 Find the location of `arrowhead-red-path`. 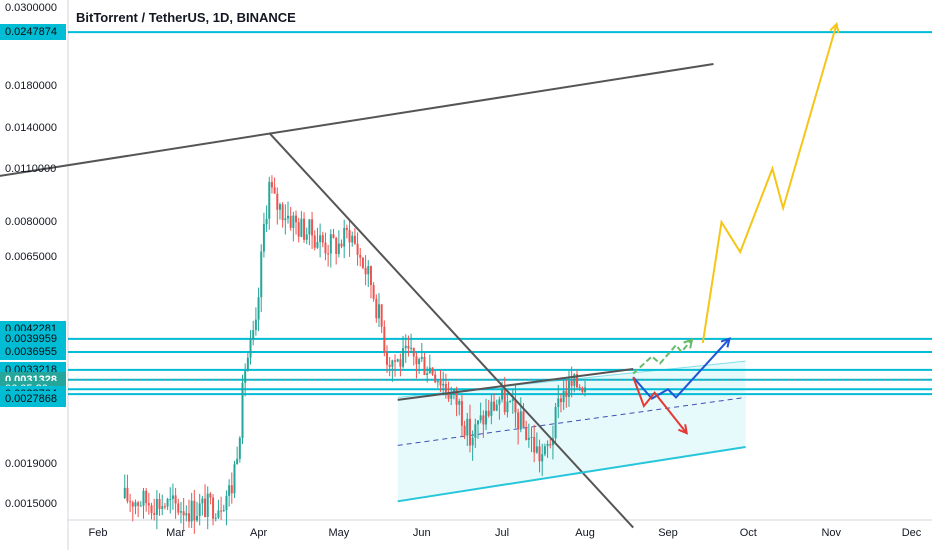

arrowhead-red-path is located at coordinates (683, 429).